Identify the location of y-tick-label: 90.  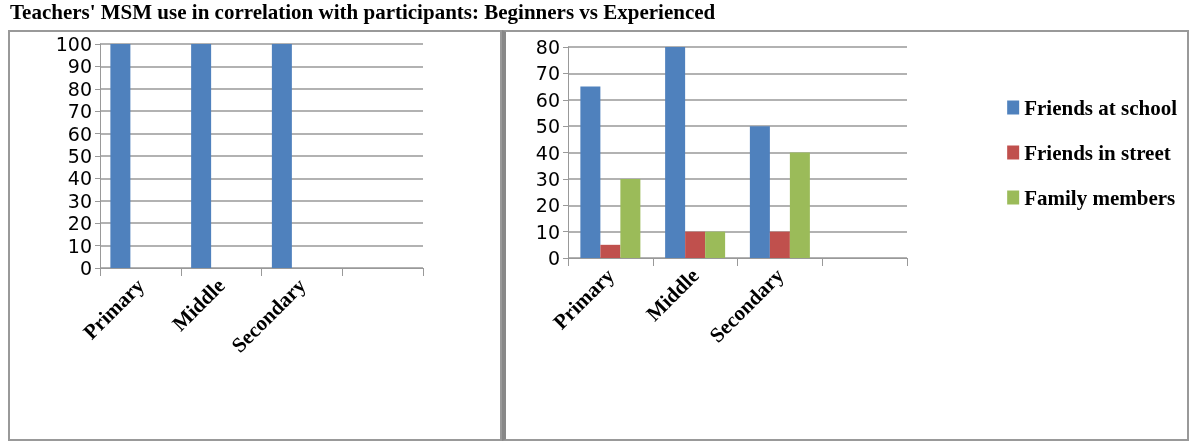
(79, 66).